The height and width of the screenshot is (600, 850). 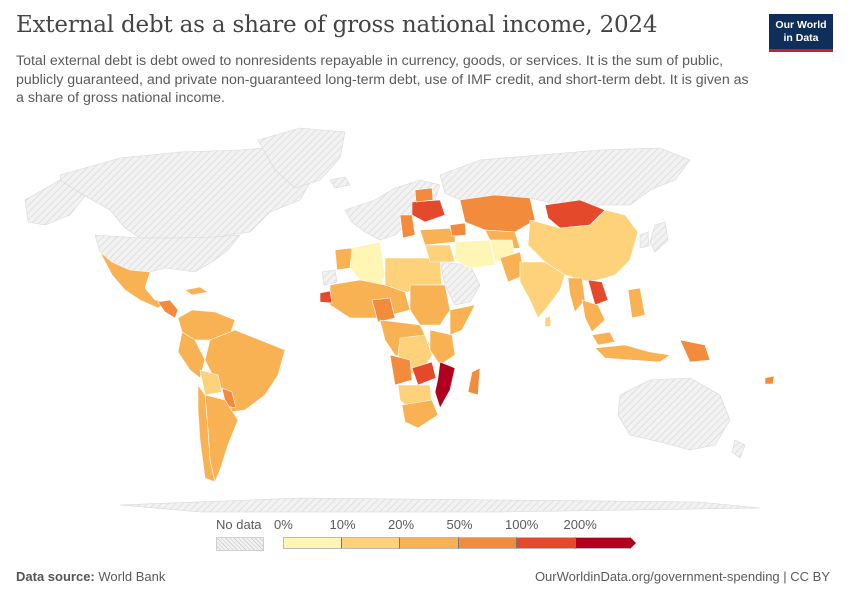 I want to click on legend-tick-label: 0%, so click(x=283, y=524).